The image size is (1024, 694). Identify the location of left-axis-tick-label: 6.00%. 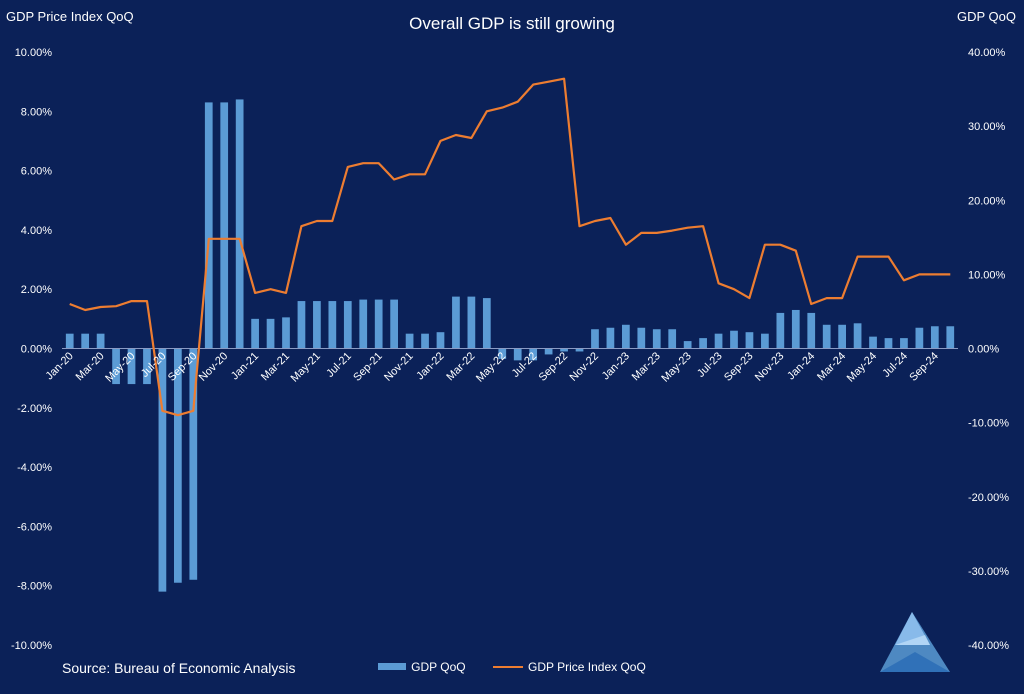
(36, 172).